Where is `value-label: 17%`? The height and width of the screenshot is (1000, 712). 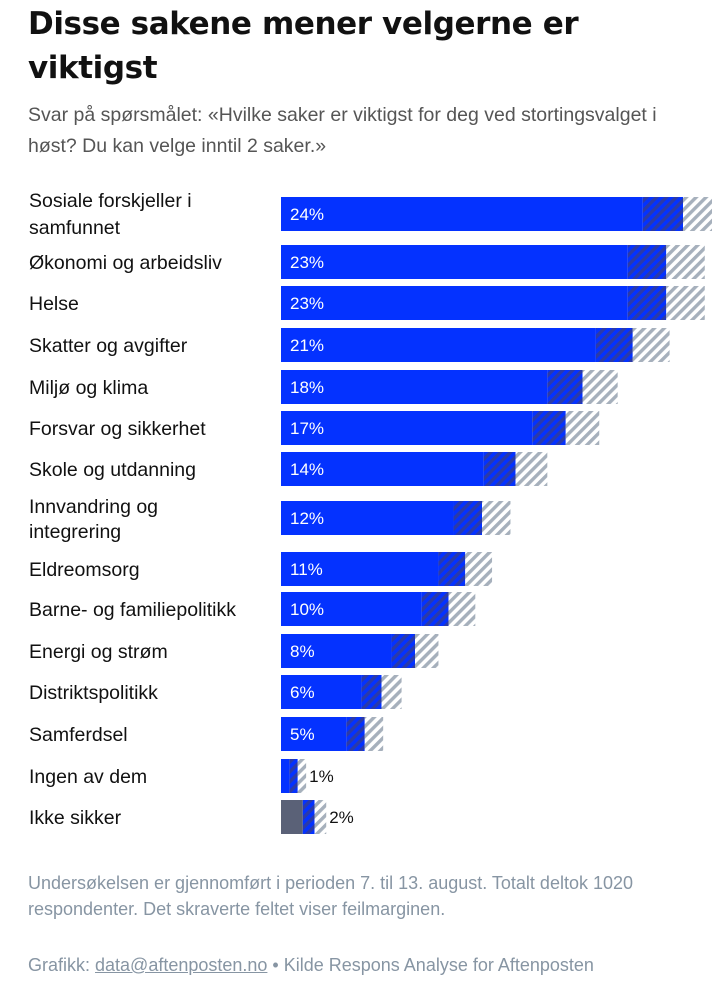 value-label: 17% is located at coordinates (307, 428).